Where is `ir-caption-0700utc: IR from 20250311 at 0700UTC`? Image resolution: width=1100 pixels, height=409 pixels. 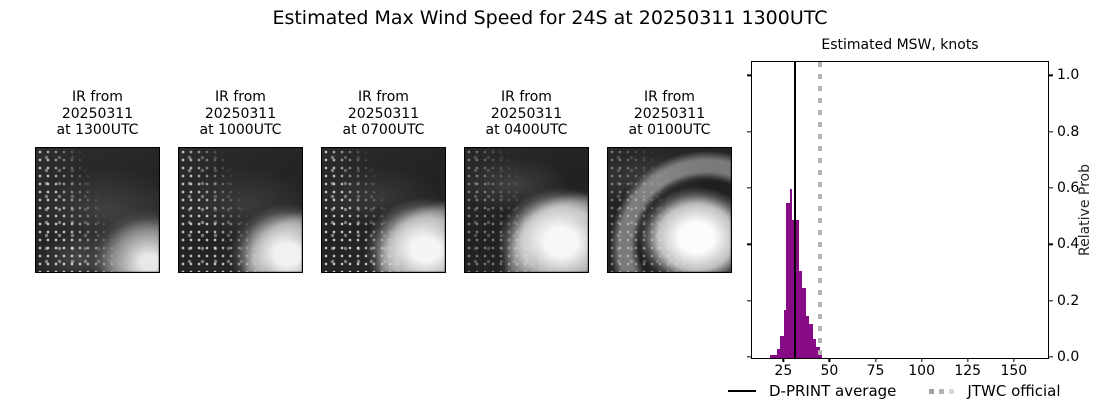 ir-caption-0700utc: IR from 20250311 at 0700UTC is located at coordinates (383, 114).